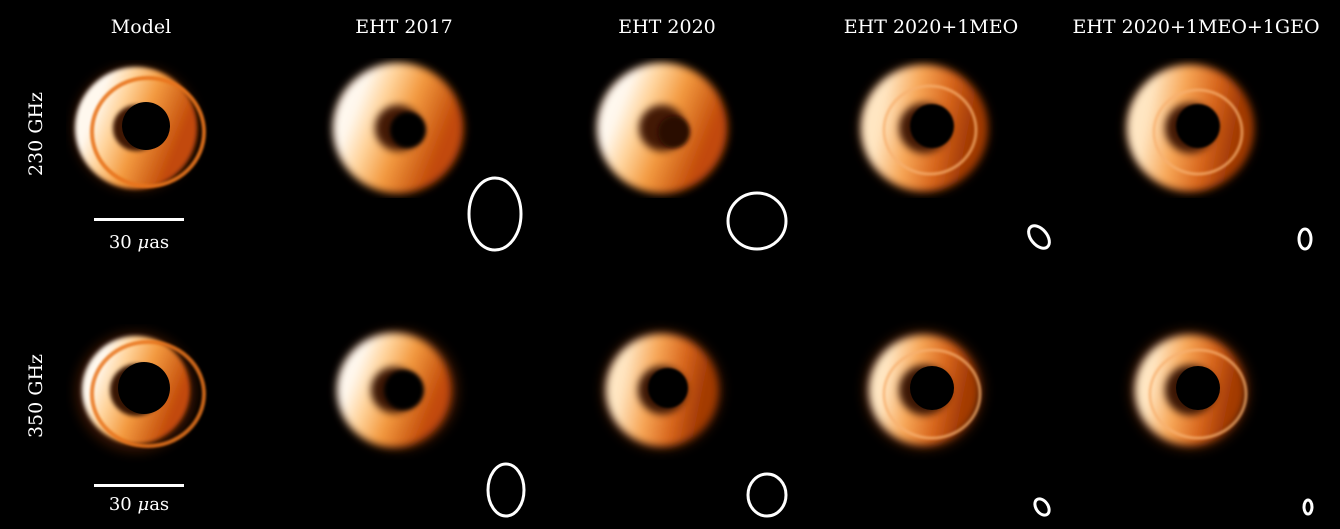 Image resolution: width=1340 pixels, height=529 pixels. Describe the element at coordinates (495, 214) in the screenshot. I see `beam-ellipse-eht2017-230ghz` at that location.